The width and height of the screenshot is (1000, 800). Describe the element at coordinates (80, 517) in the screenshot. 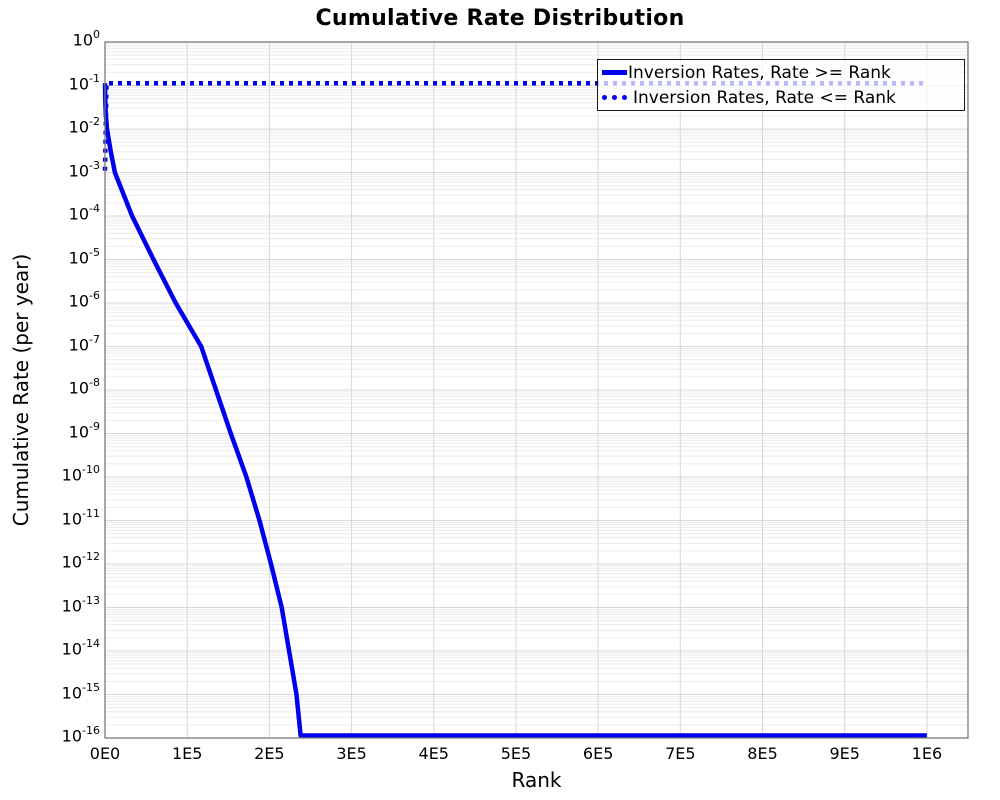

I see `y-tick-label: 10⁻¹¹` at that location.